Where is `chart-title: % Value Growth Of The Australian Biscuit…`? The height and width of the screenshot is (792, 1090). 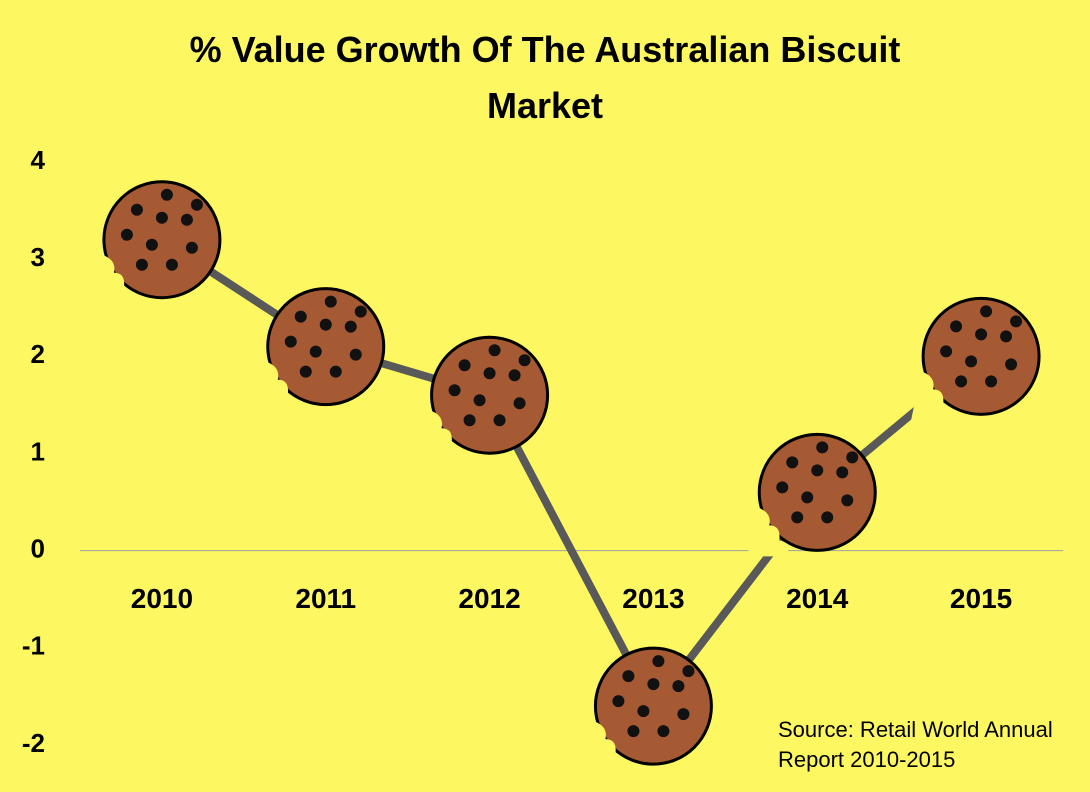
chart-title: % Value Growth Of The Australian Biscuit… is located at coordinates (545, 77).